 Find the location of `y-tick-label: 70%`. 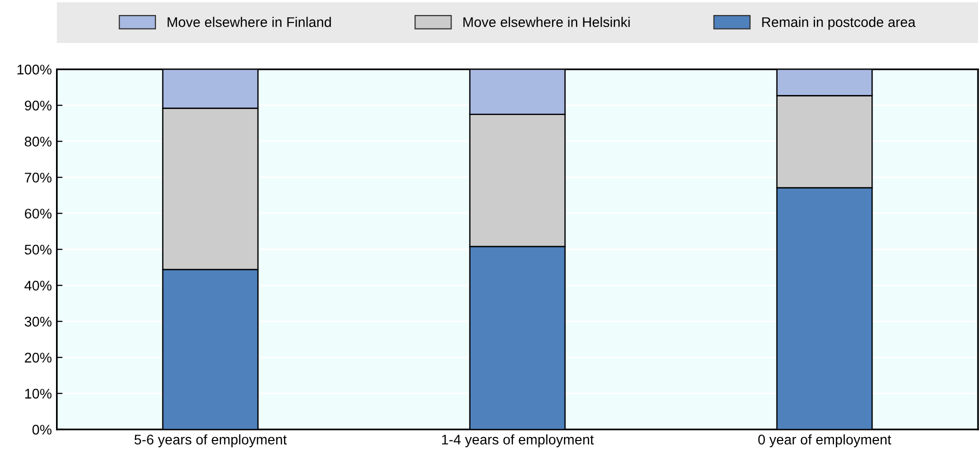

y-tick-label: 70% is located at coordinates (38, 177).